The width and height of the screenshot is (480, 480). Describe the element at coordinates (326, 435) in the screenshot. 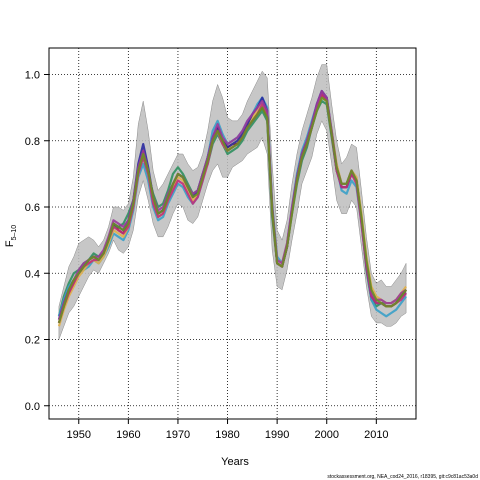

I see `x-tick-label: 2000` at that location.